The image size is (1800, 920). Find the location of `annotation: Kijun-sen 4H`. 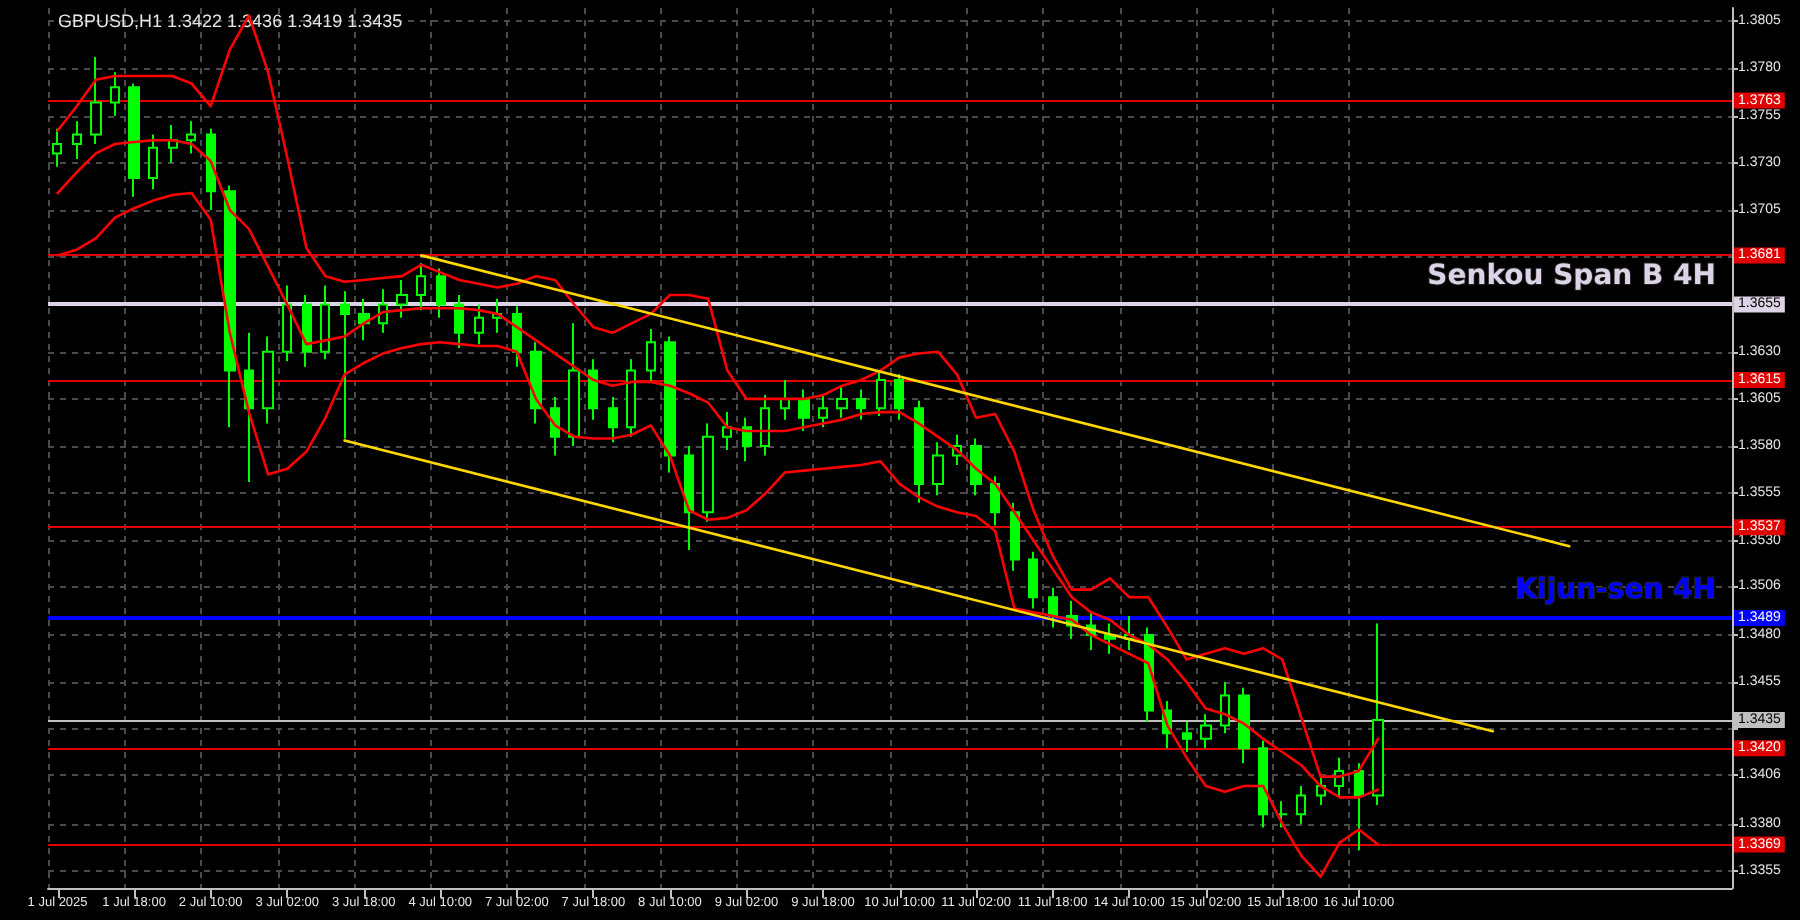

annotation: Kijun-sen 4H is located at coordinates (1615, 589).